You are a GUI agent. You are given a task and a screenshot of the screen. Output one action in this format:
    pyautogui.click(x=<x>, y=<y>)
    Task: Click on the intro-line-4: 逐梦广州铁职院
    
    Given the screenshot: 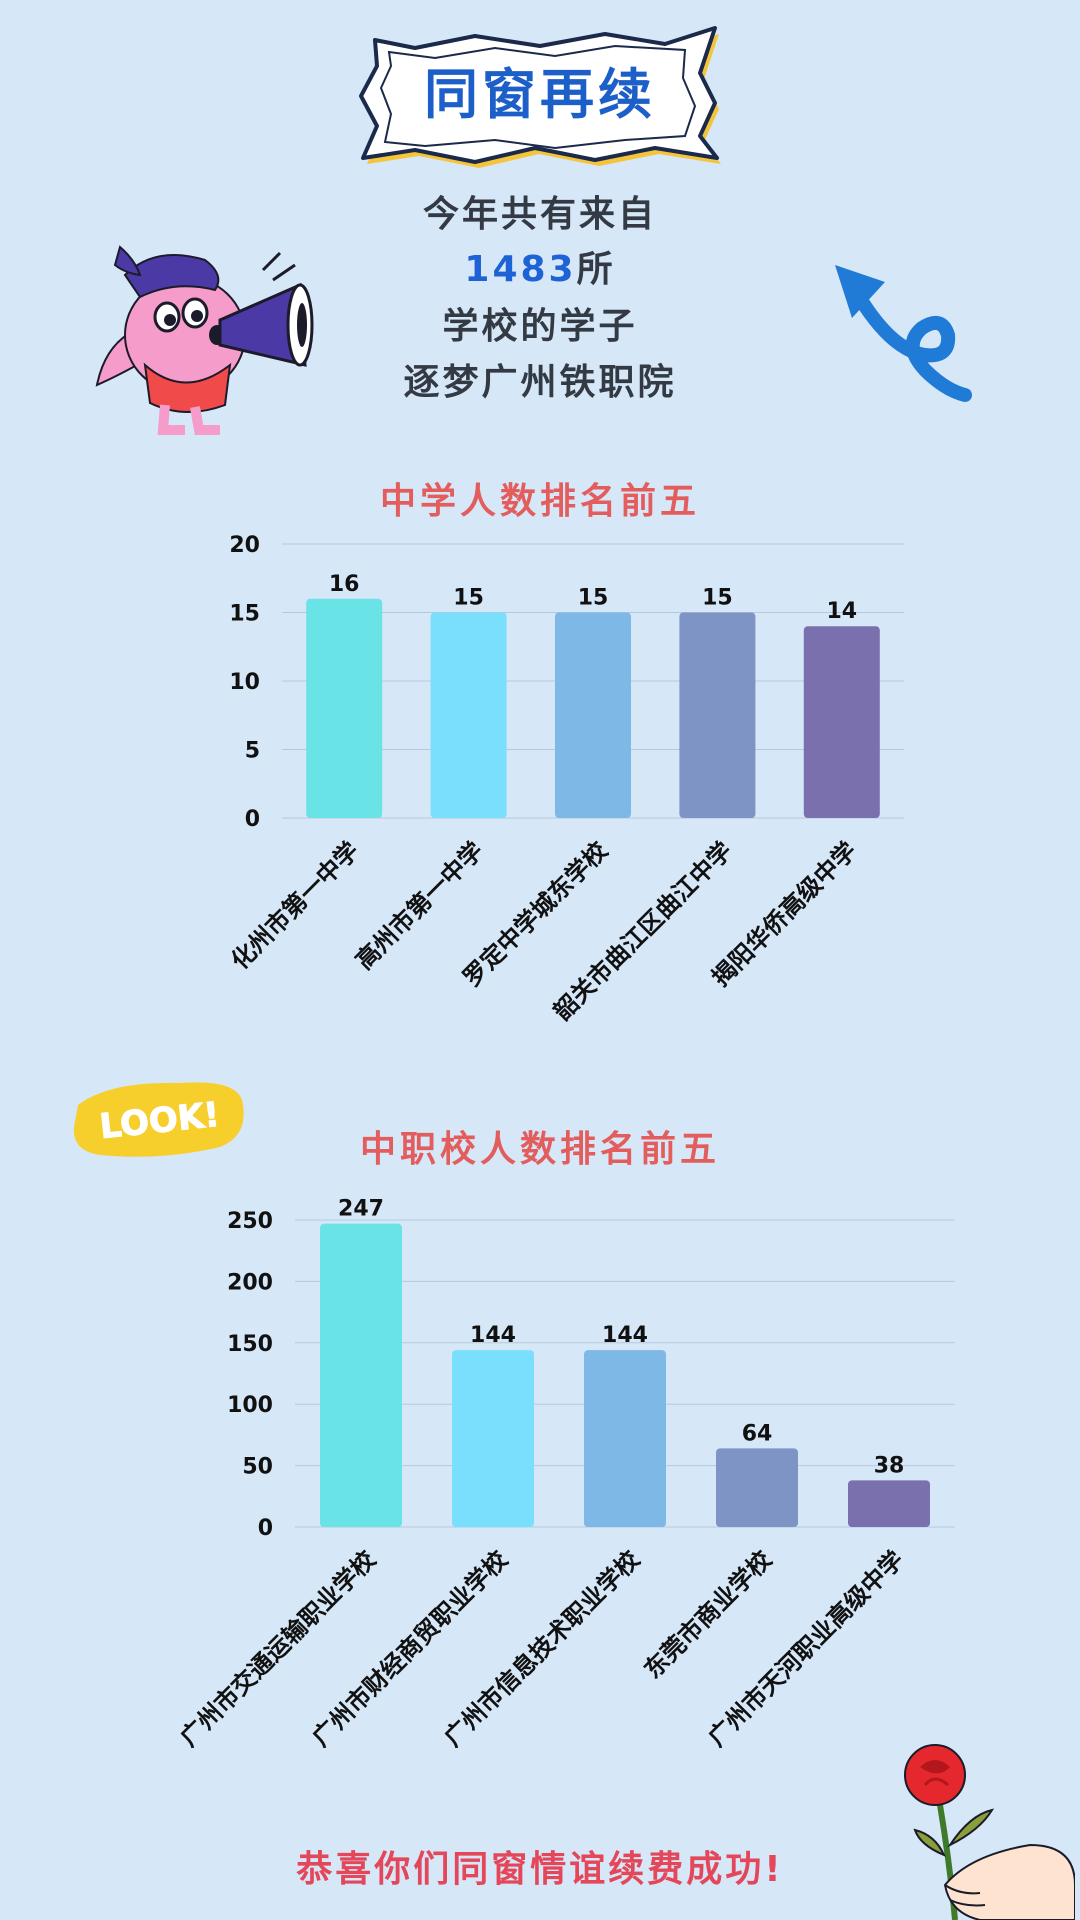 What is the action you would take?
    pyautogui.click(x=540, y=382)
    